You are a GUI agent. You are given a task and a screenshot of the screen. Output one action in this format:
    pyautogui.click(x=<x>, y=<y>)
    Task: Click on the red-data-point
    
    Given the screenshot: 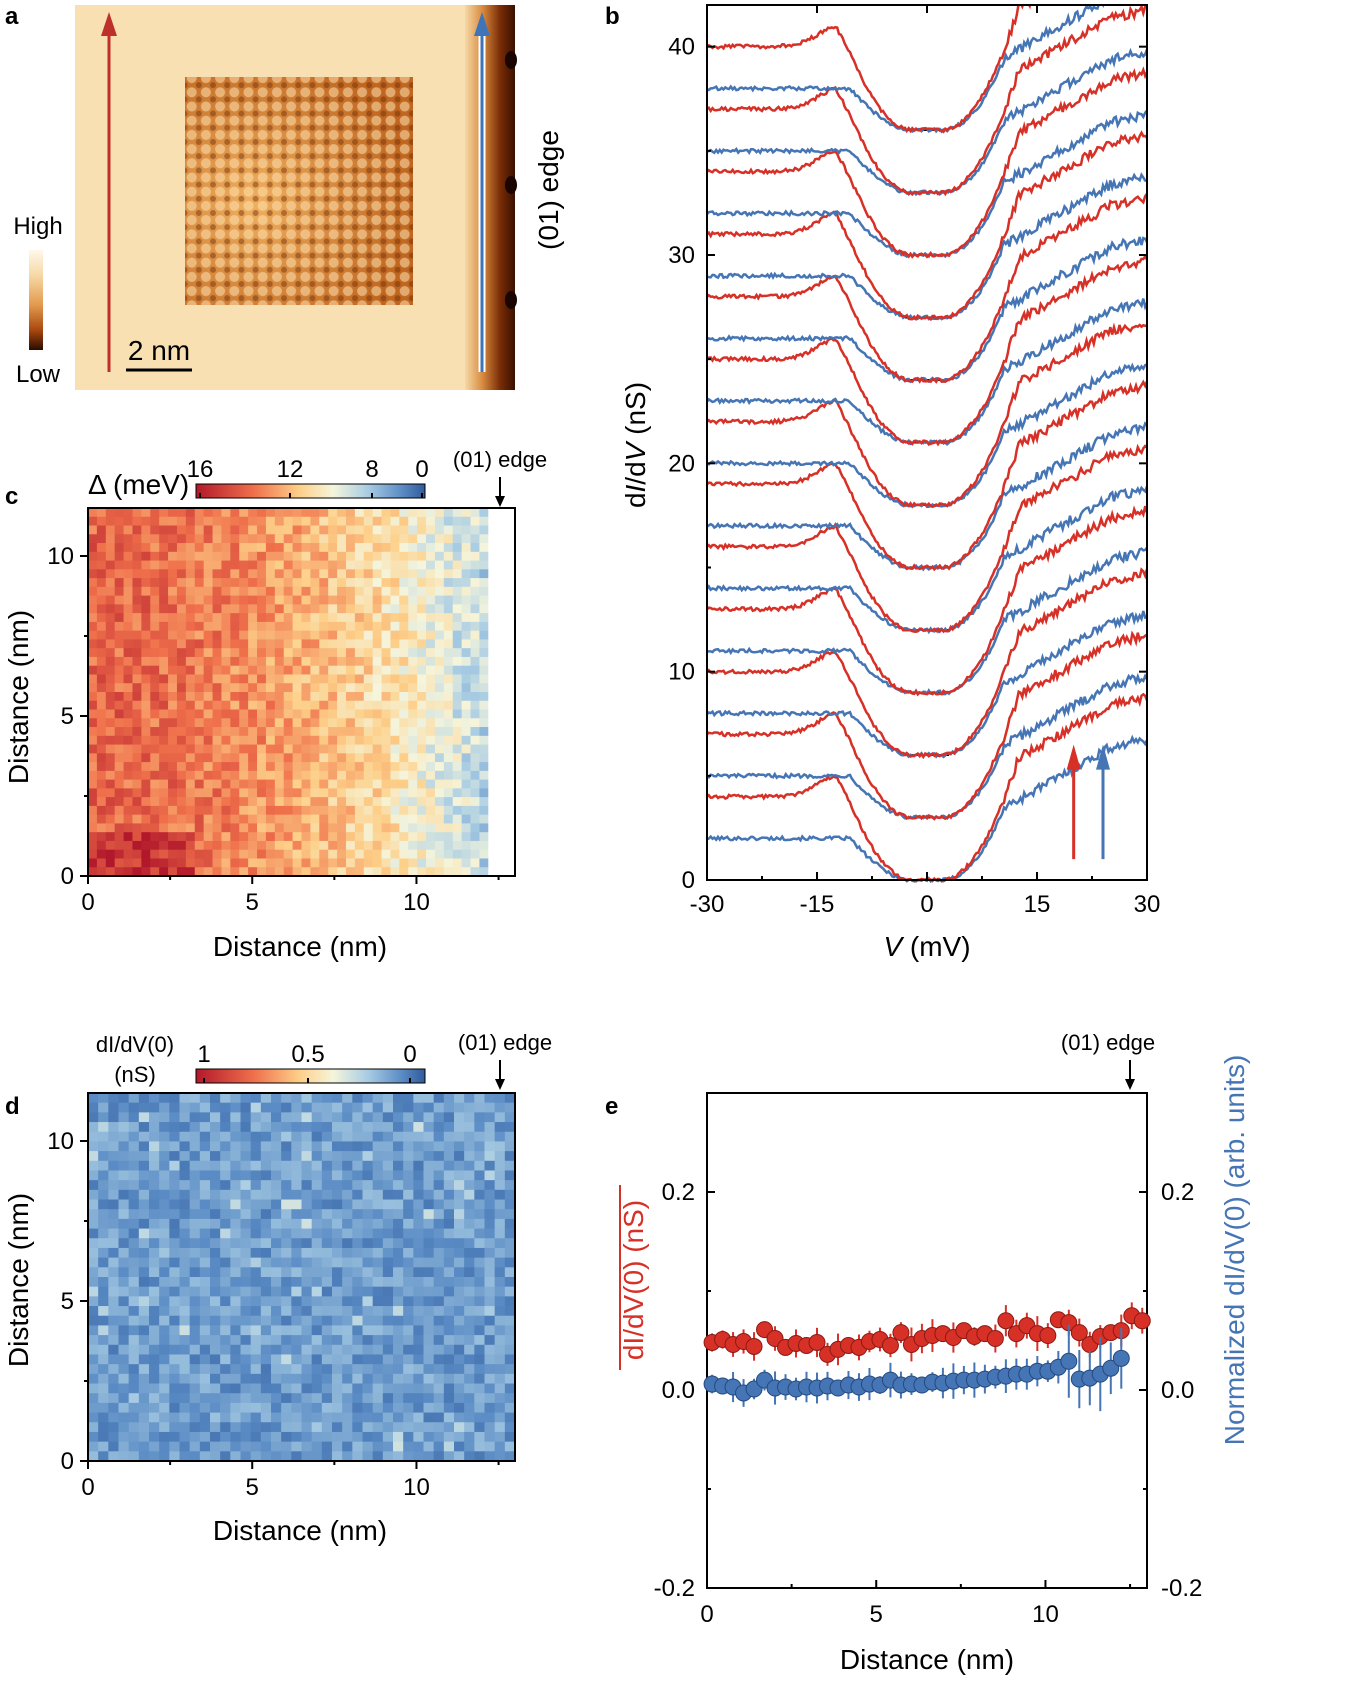 What is the action you would take?
    pyautogui.click(x=754, y=1346)
    